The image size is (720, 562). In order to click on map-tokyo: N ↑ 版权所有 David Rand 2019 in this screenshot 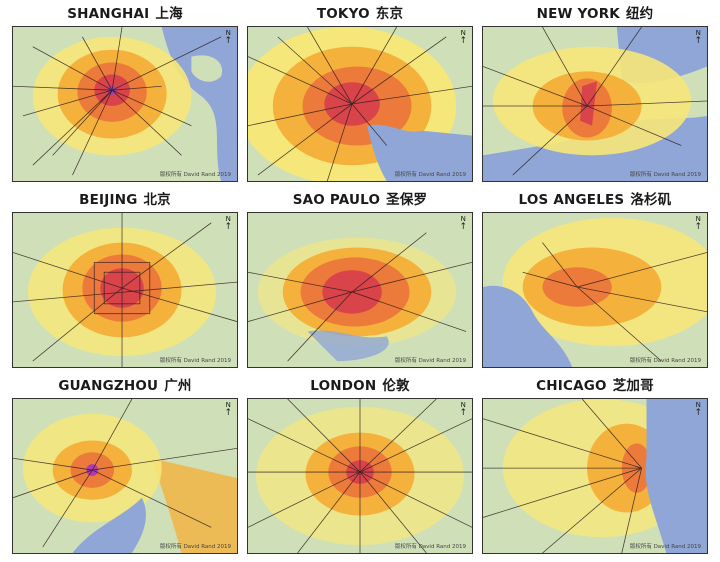, I will do `click(360, 104)`.